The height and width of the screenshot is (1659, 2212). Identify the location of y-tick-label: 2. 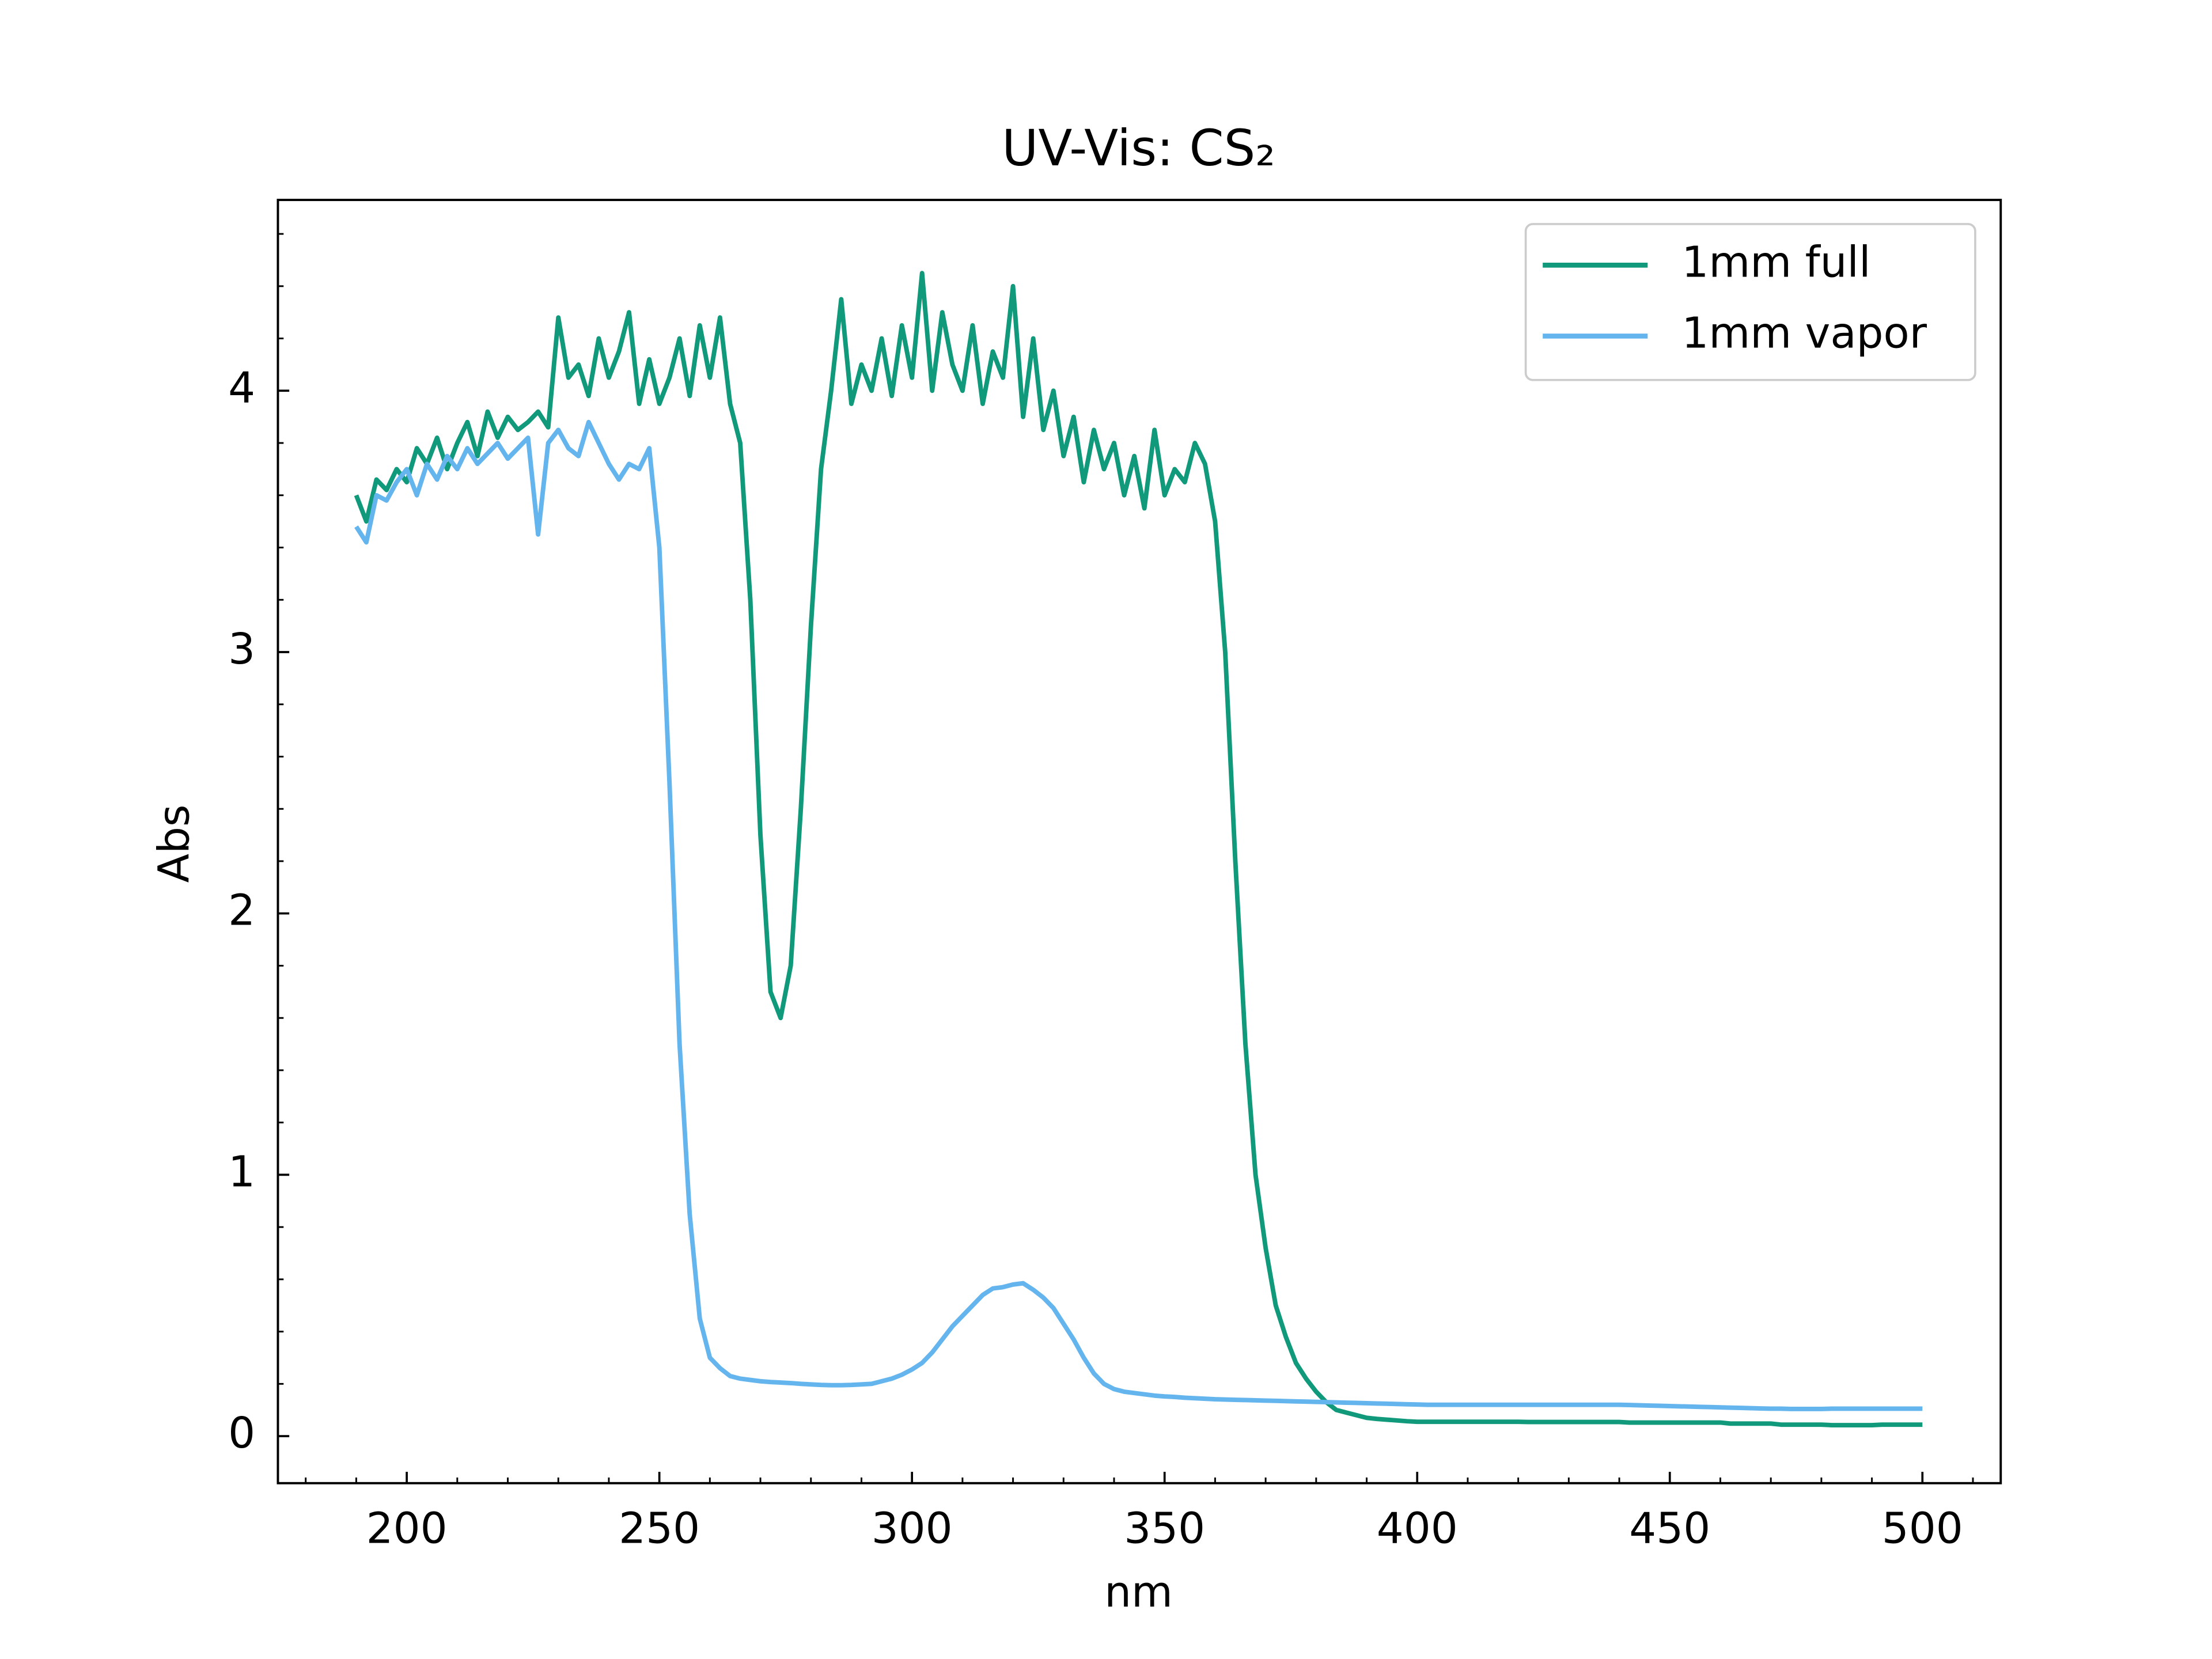
(241, 910).